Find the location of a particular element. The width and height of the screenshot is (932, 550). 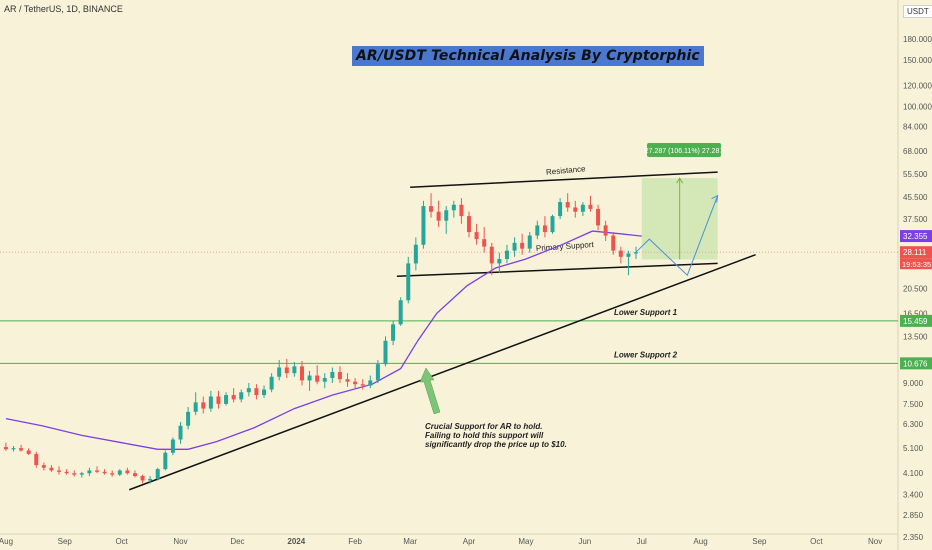

trendline is located at coordinates (557, 269).